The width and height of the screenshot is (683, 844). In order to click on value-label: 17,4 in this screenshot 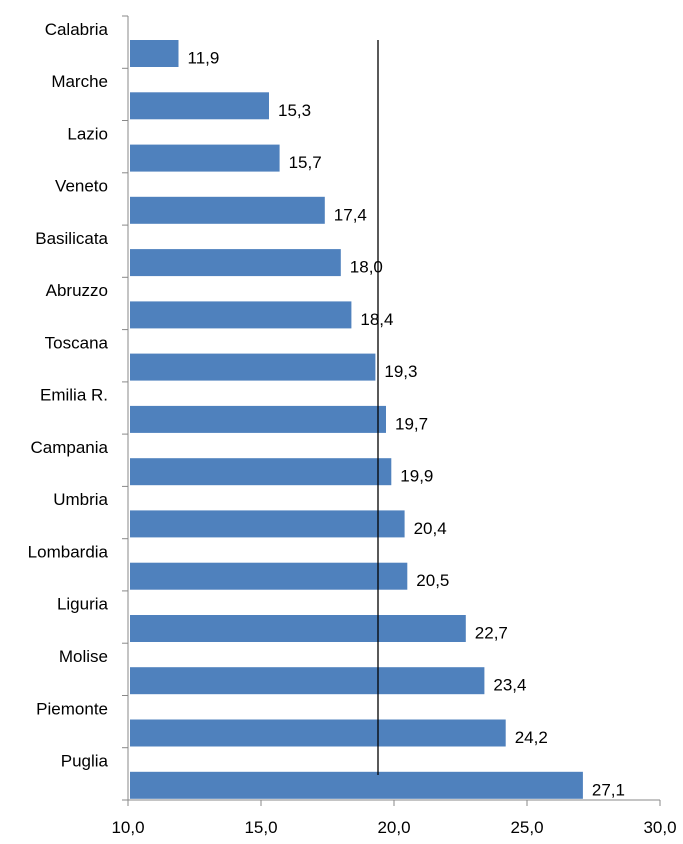, I will do `click(350, 214)`.